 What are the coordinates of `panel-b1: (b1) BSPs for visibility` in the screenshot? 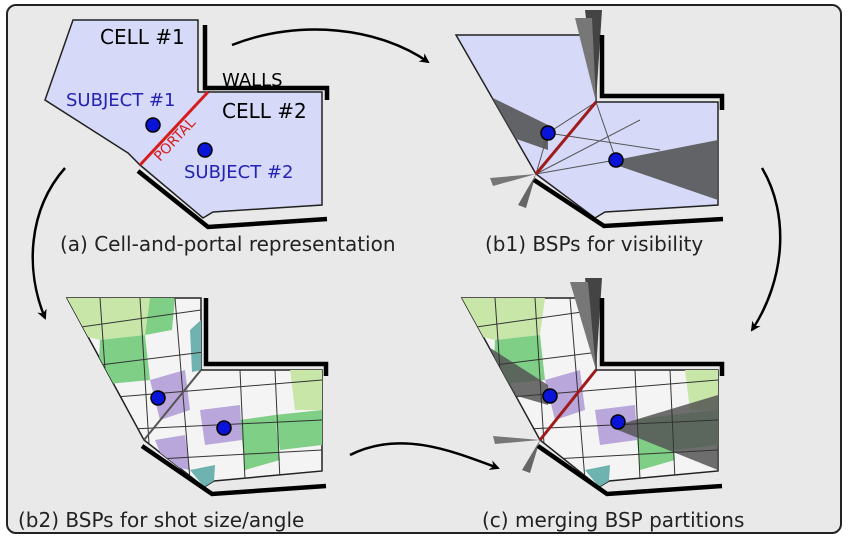 It's located at (589, 133).